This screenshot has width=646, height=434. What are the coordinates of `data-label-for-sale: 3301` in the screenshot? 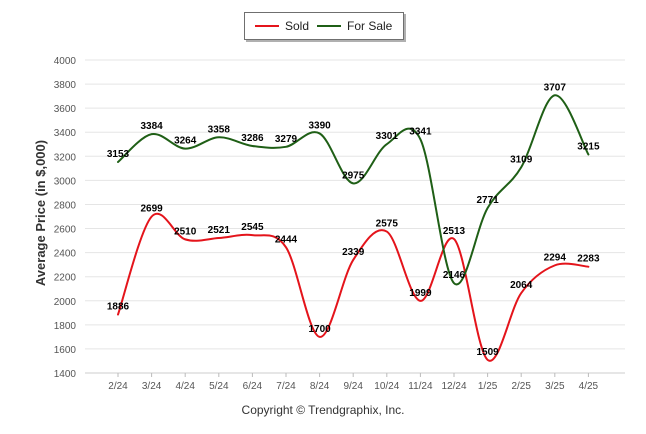 It's located at (387, 136).